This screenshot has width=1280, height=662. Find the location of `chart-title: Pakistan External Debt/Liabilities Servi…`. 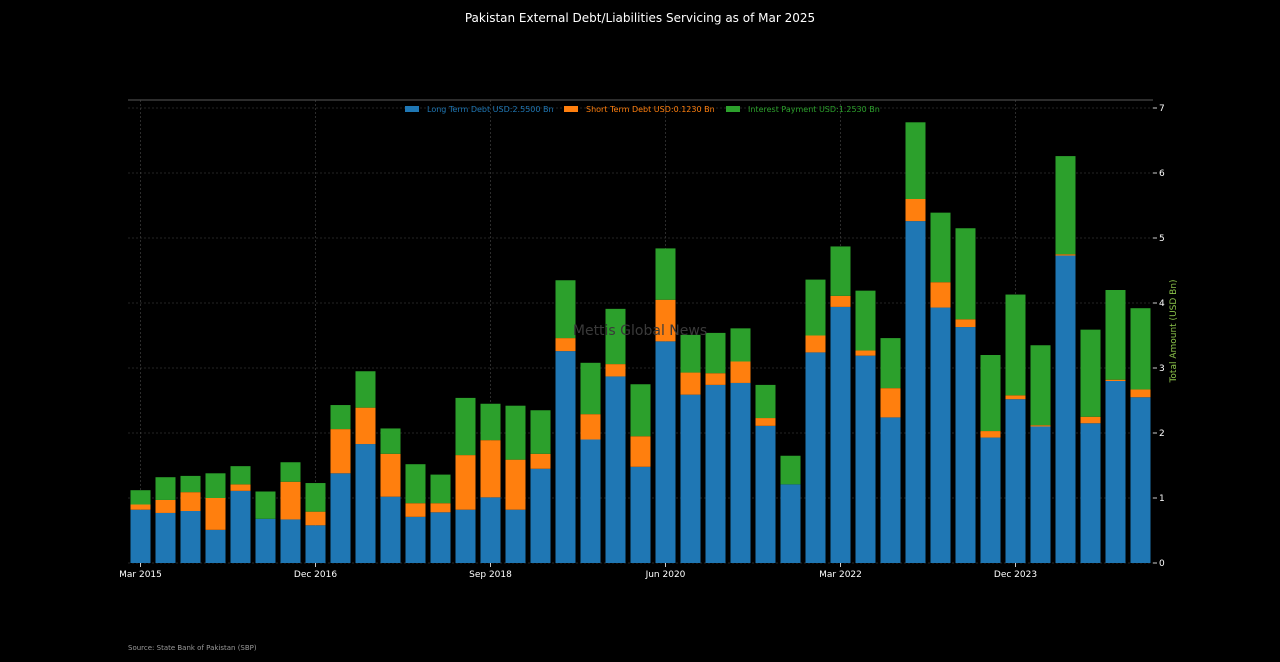

chart-title: Pakistan External Debt/Liabilities Servi… is located at coordinates (640, 18).